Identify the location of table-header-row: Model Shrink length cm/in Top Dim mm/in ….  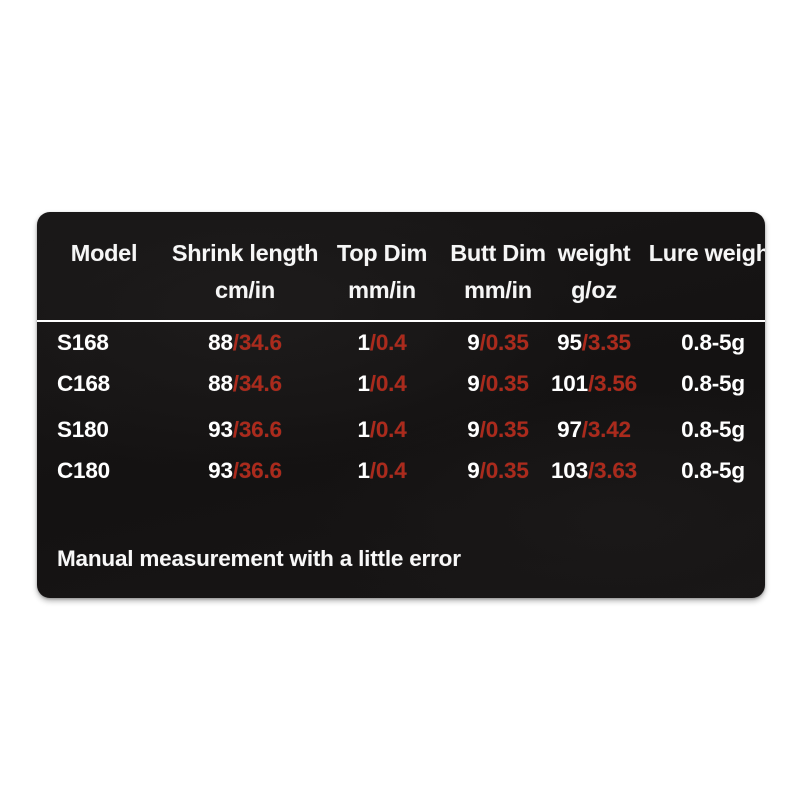
(401, 266).